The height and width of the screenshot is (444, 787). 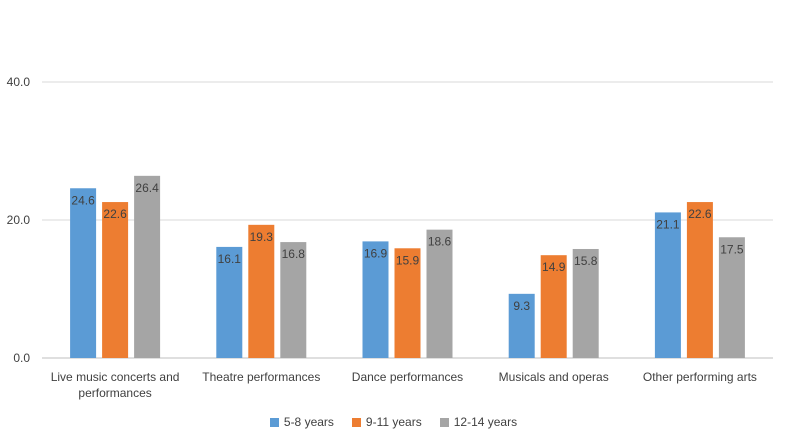 I want to click on legend-swatch-12-14-years, so click(x=444, y=422).